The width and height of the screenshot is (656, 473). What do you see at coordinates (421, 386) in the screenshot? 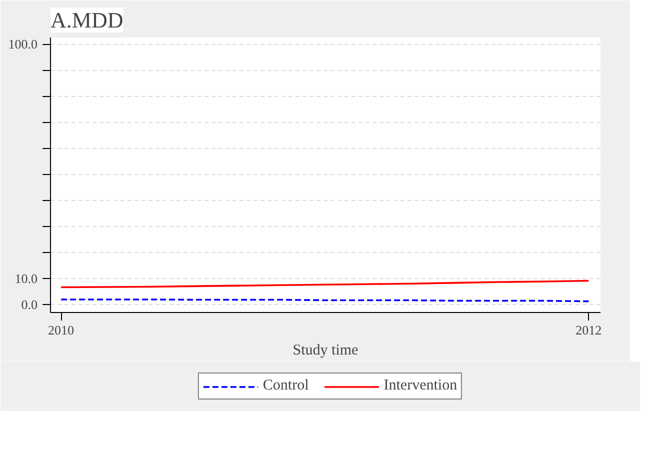
I see `legend-label: Intervention` at bounding box center [421, 386].